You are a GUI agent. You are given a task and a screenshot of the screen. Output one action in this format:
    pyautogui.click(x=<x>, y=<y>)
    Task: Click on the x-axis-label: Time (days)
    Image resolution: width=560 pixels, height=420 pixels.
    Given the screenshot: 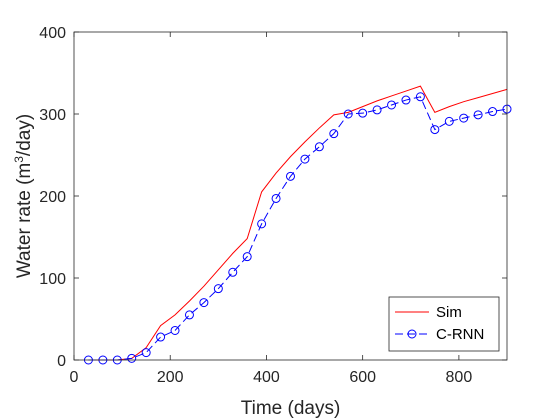 What is the action you would take?
    pyautogui.click(x=291, y=408)
    